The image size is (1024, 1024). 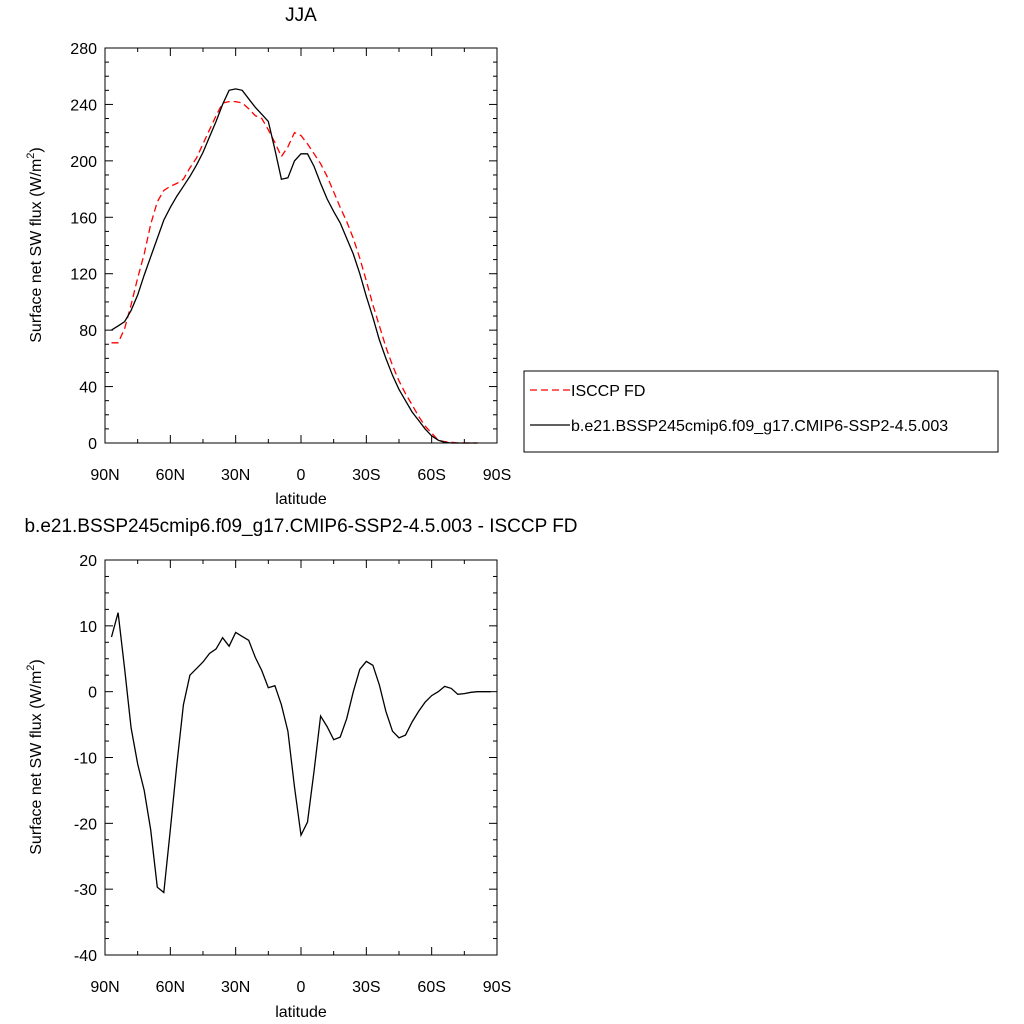 What do you see at coordinates (301, 15) in the screenshot?
I see `top-chart-title: JJA` at bounding box center [301, 15].